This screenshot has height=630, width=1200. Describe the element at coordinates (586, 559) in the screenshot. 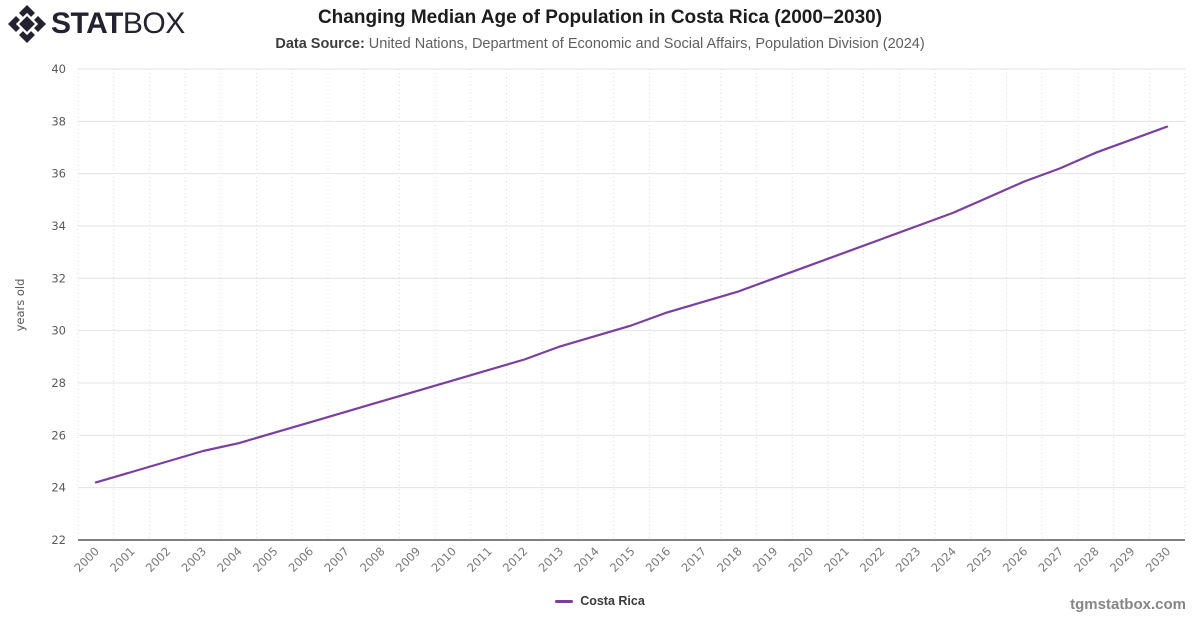

I see `x-tick-label: 2014` at that location.